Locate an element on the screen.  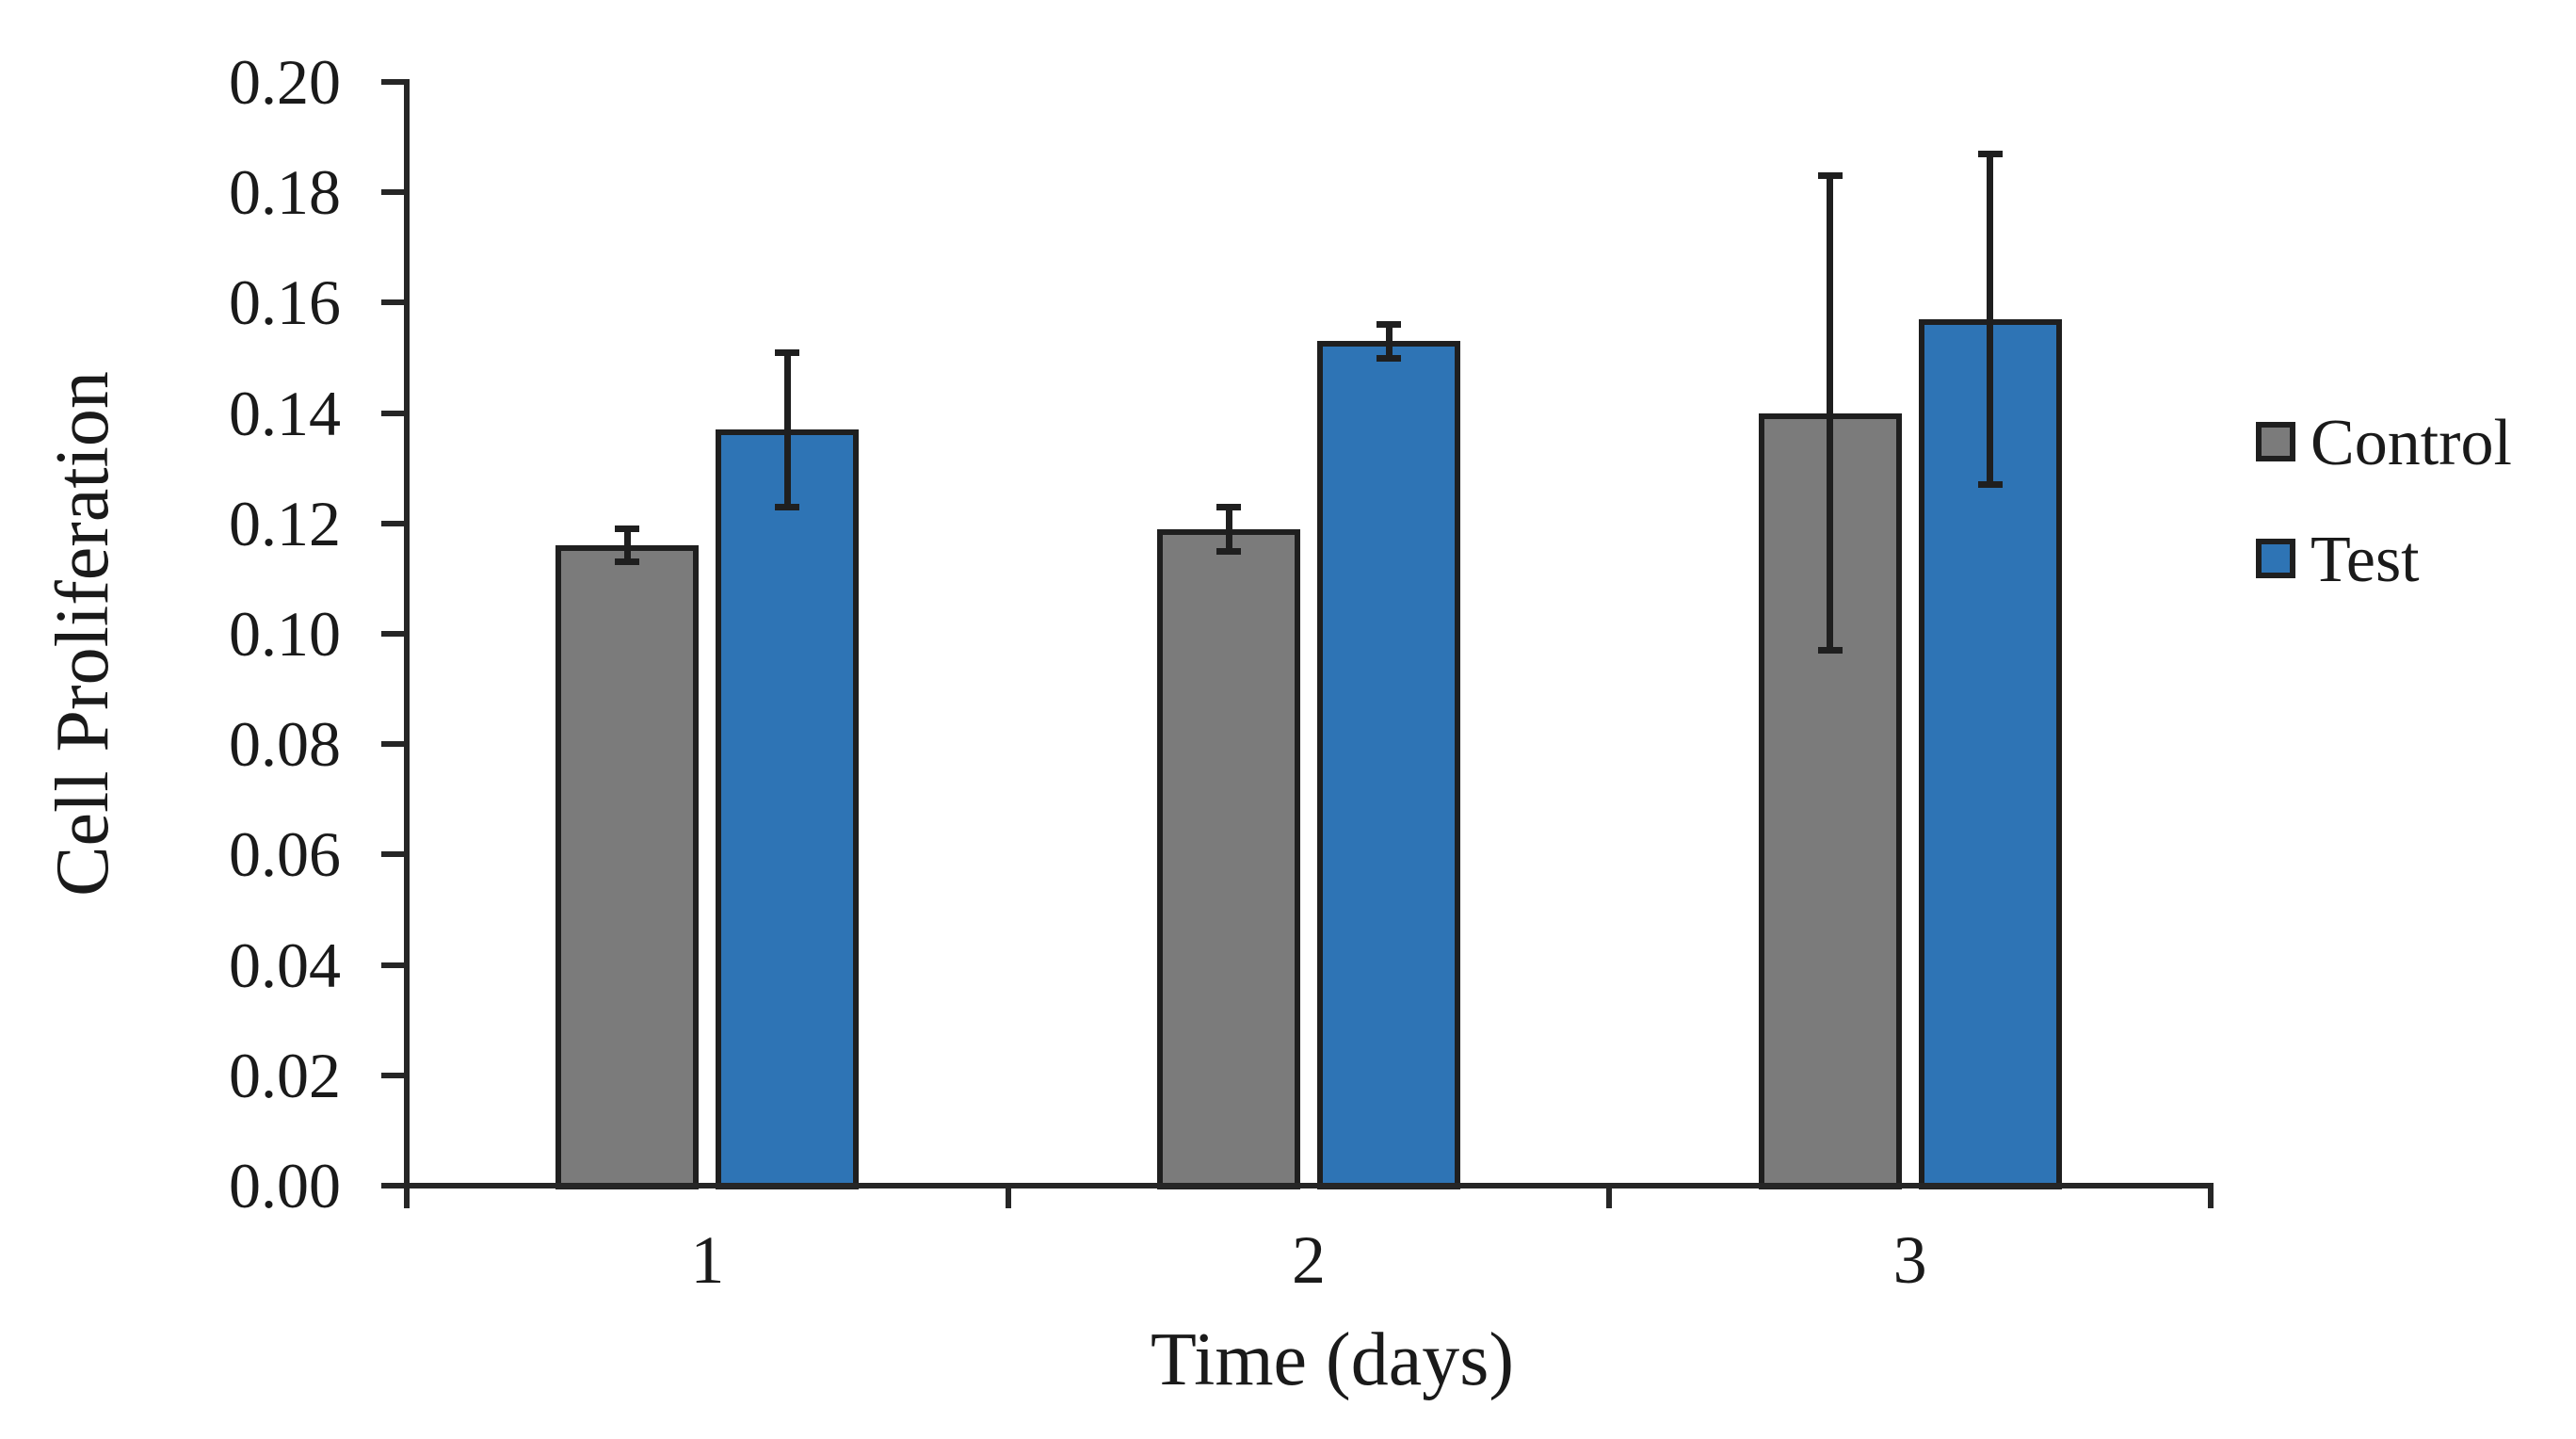
error-bar-control-day1-cap-bottom is located at coordinates (627, 562).